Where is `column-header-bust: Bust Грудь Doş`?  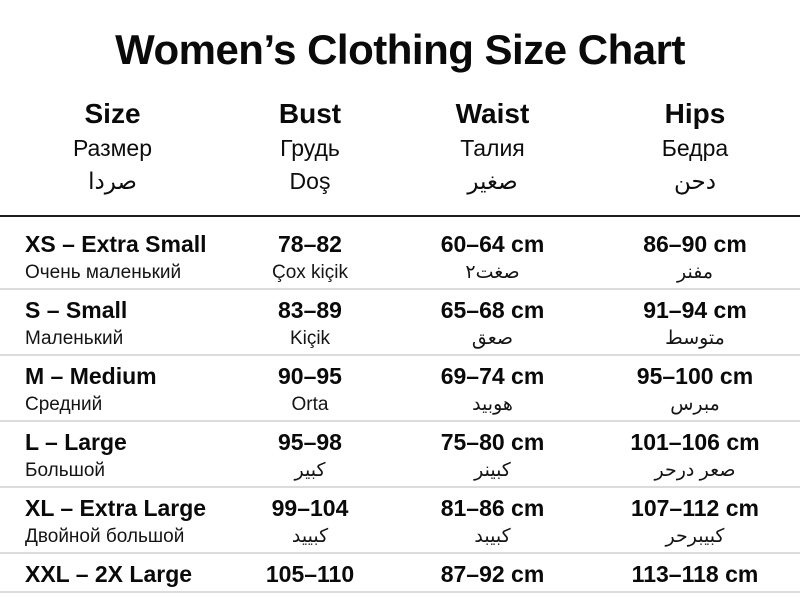 column-header-bust: Bust Грудь Doş is located at coordinates (310, 147).